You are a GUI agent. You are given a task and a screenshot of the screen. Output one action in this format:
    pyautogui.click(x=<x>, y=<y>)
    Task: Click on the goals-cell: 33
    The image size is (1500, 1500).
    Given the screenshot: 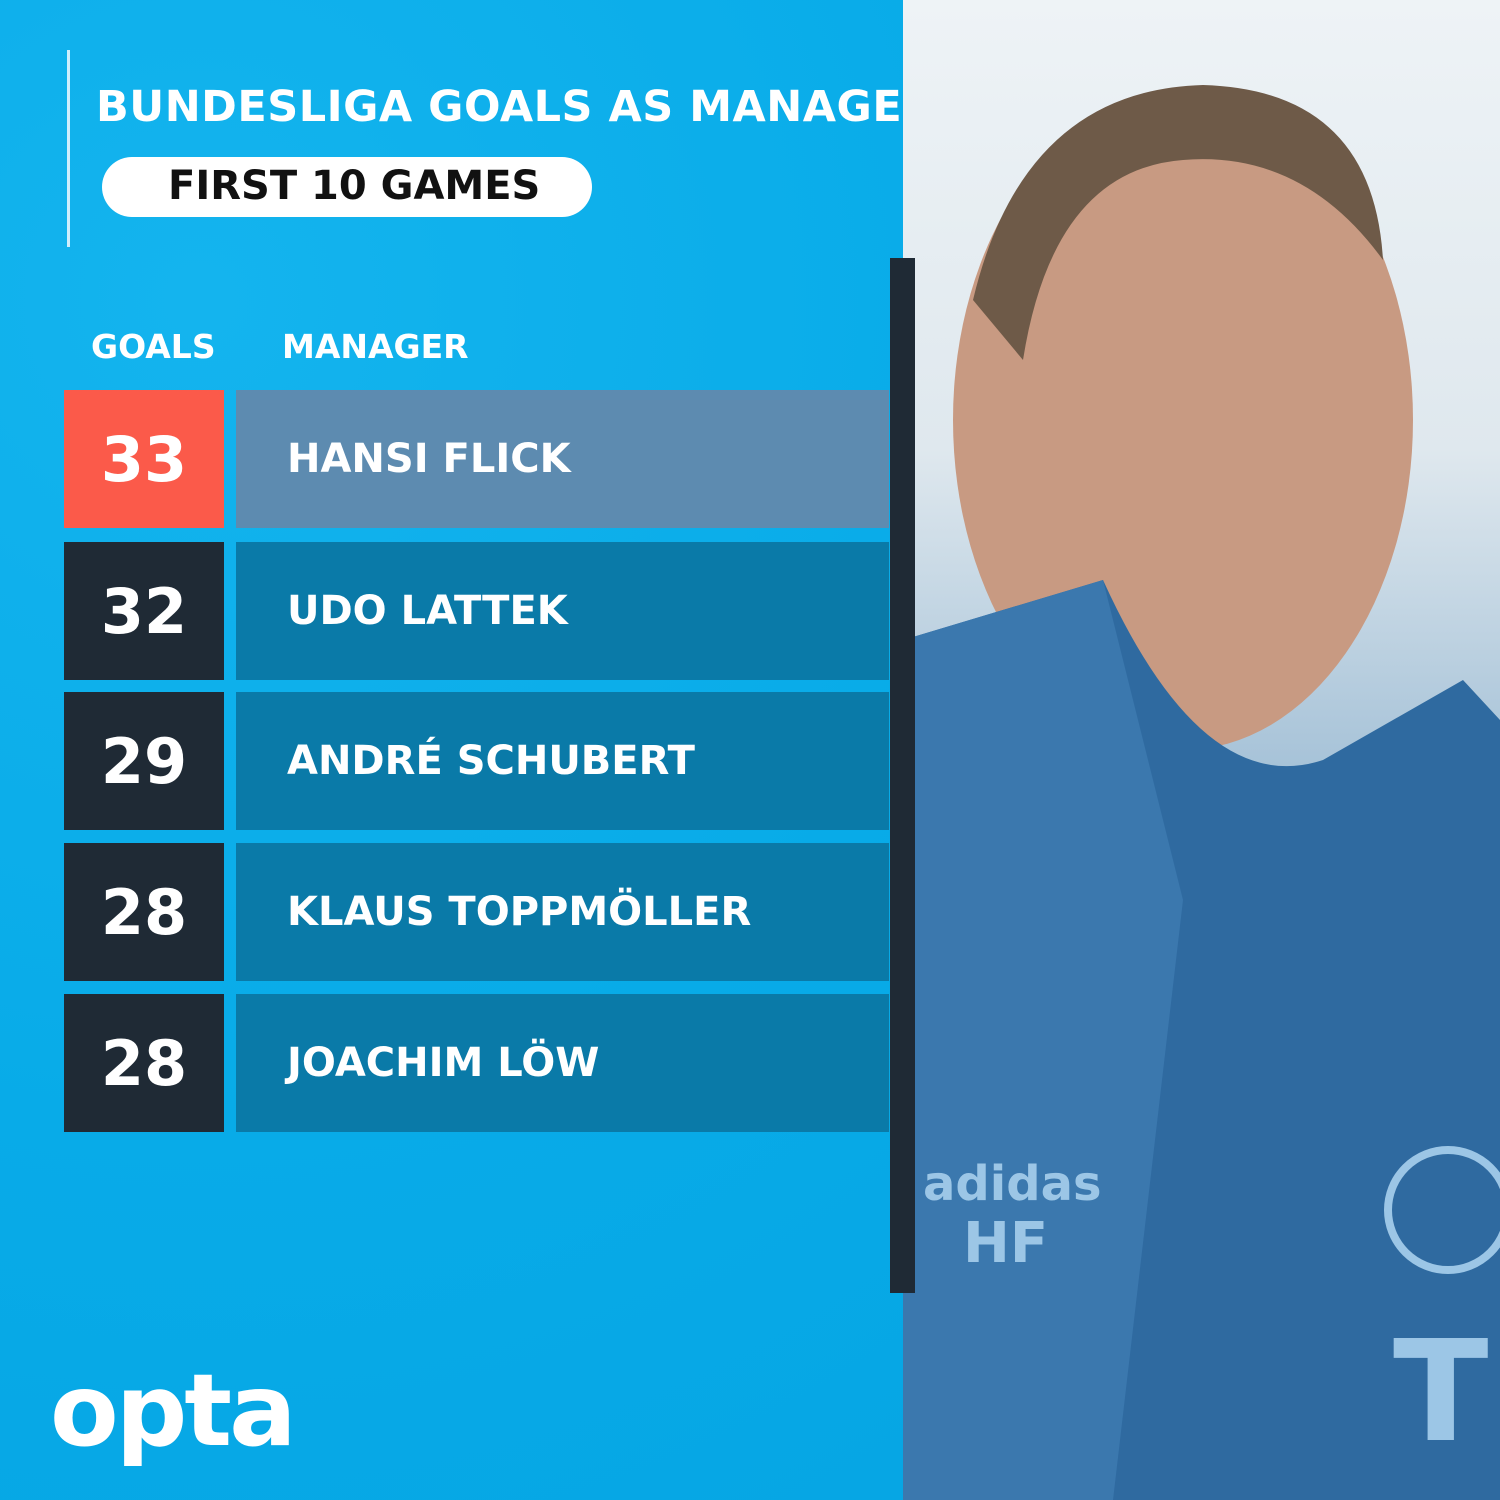 What is the action you would take?
    pyautogui.click(x=144, y=459)
    